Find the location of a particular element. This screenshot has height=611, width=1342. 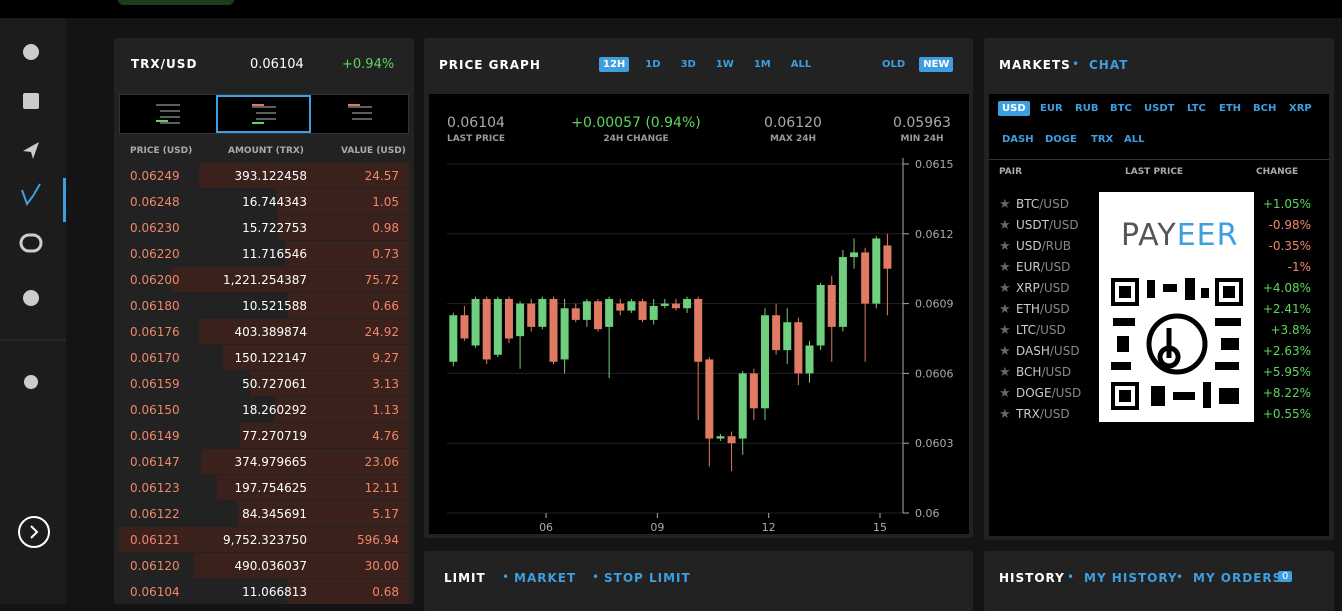

currency-tab: LTC is located at coordinates (1196, 108).